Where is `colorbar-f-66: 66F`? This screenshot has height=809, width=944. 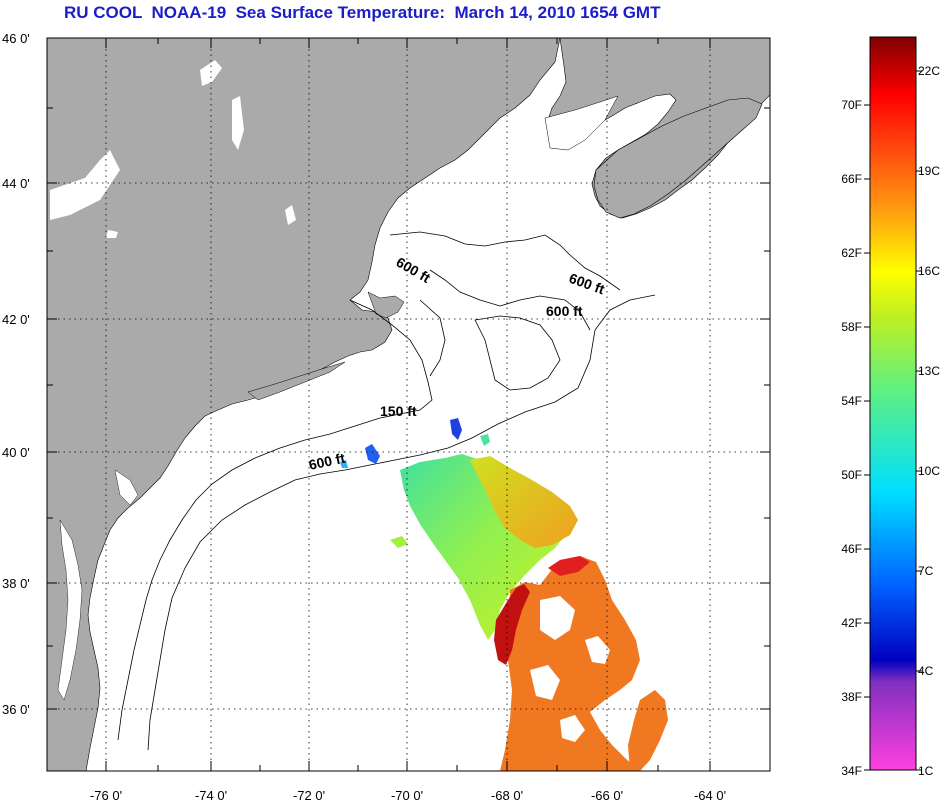
colorbar-f-66: 66F is located at coordinates (851, 179).